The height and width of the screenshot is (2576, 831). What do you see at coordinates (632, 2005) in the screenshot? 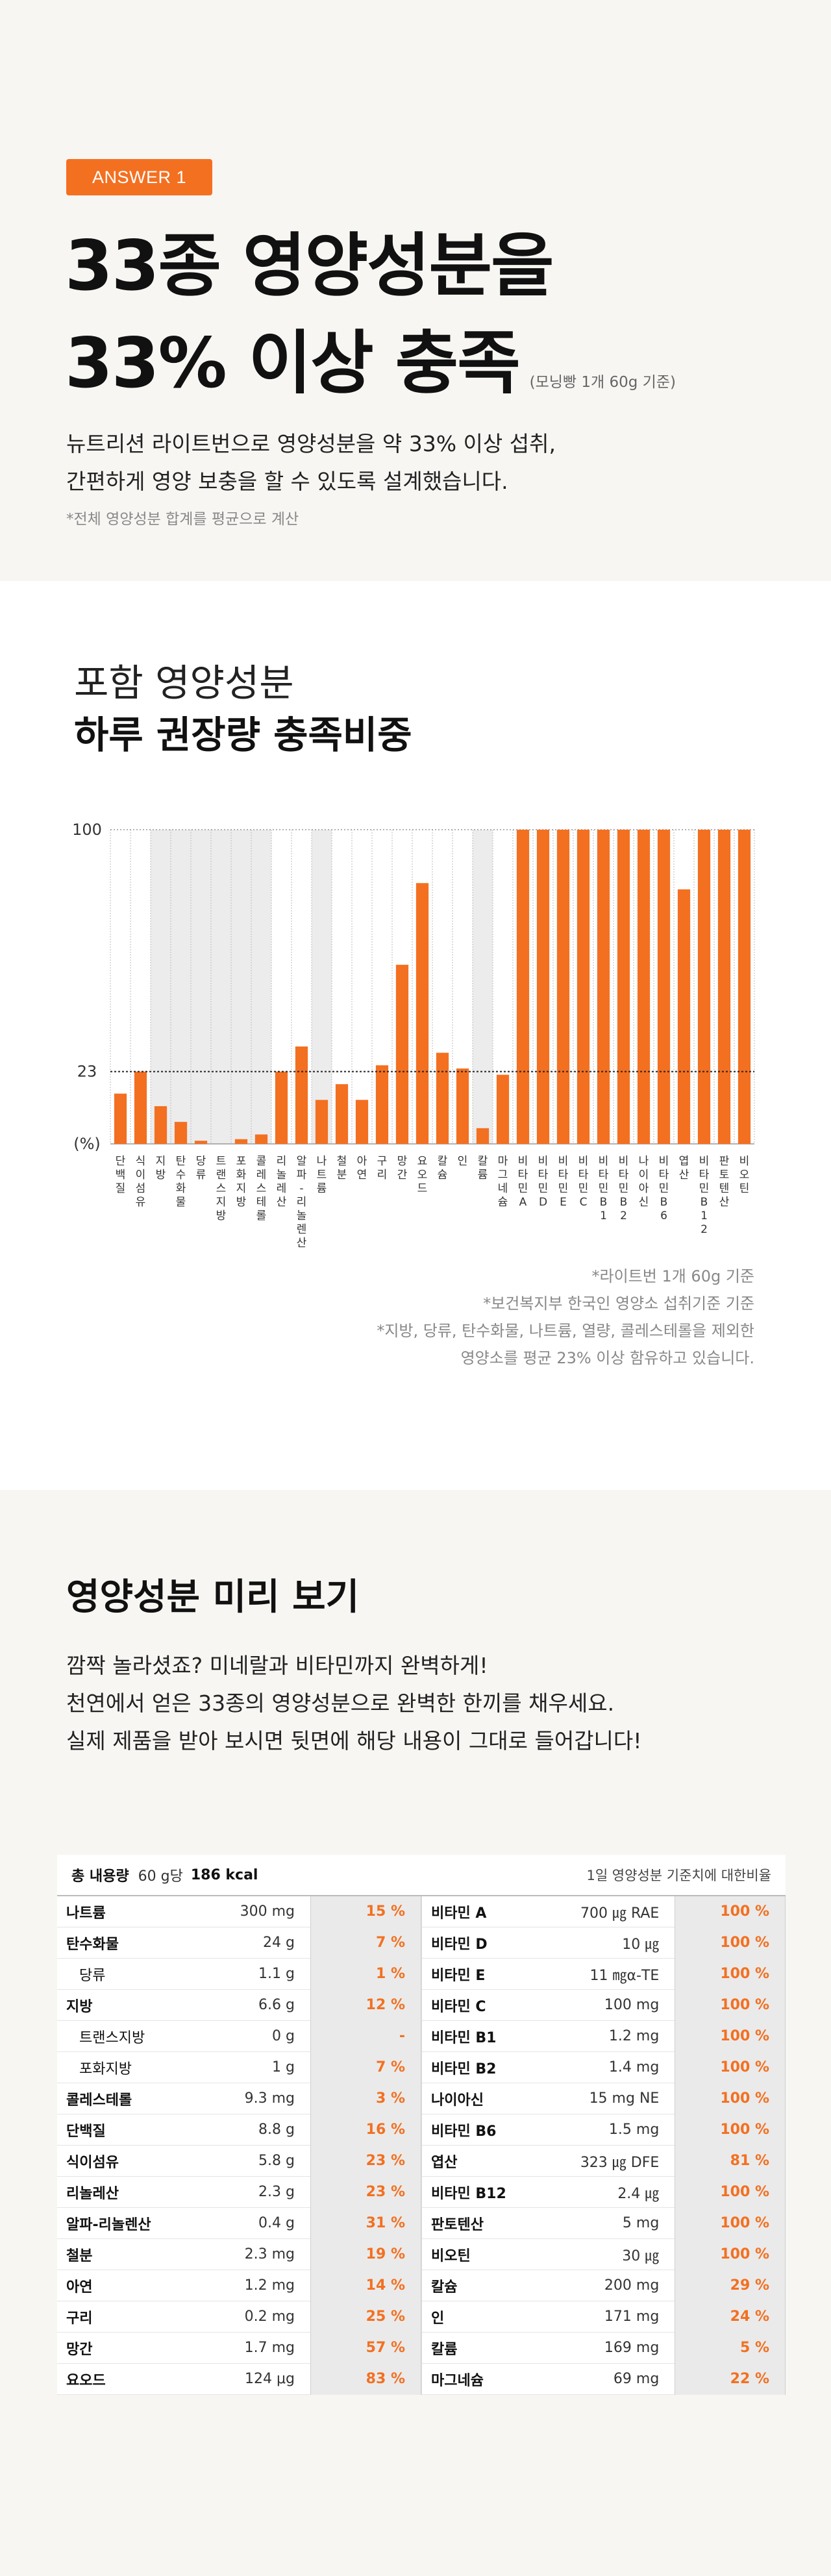
I see `nutrient-amount: 100 mg` at bounding box center [632, 2005].